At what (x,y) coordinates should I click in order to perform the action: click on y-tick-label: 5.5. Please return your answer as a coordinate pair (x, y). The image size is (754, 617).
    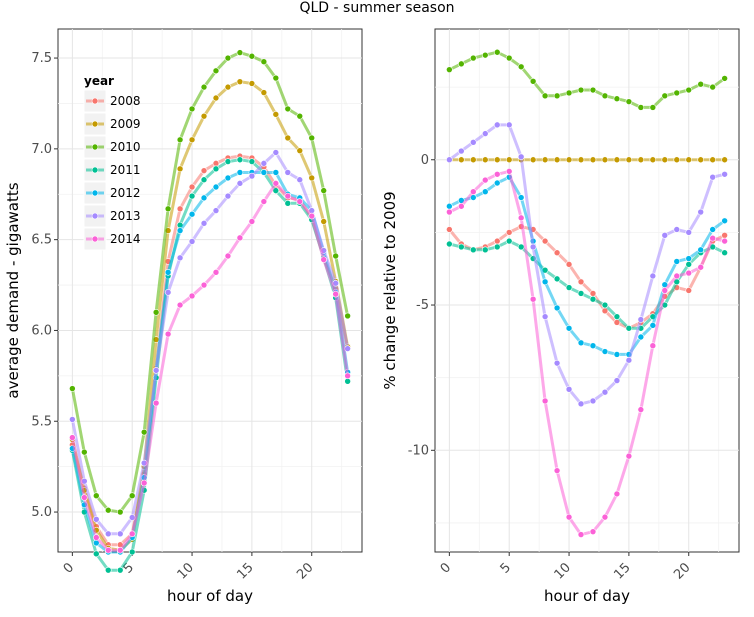
    Looking at the image, I should click on (41, 421).